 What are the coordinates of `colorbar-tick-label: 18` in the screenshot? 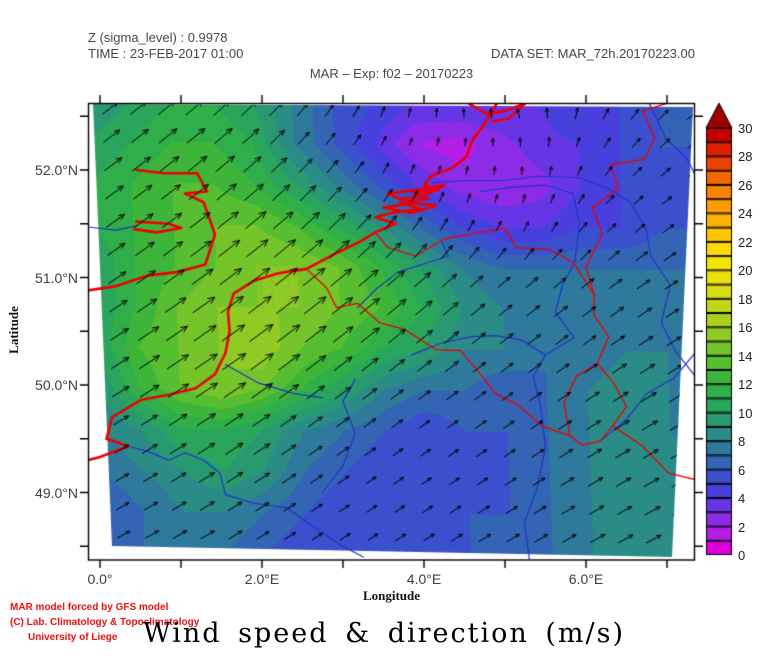 It's located at (745, 299).